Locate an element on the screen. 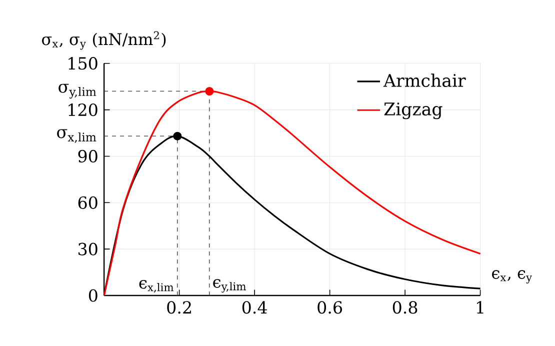 Image resolution: width=555 pixels, height=346 pixels. x-tick-label: 0.2 is located at coordinates (179, 307).